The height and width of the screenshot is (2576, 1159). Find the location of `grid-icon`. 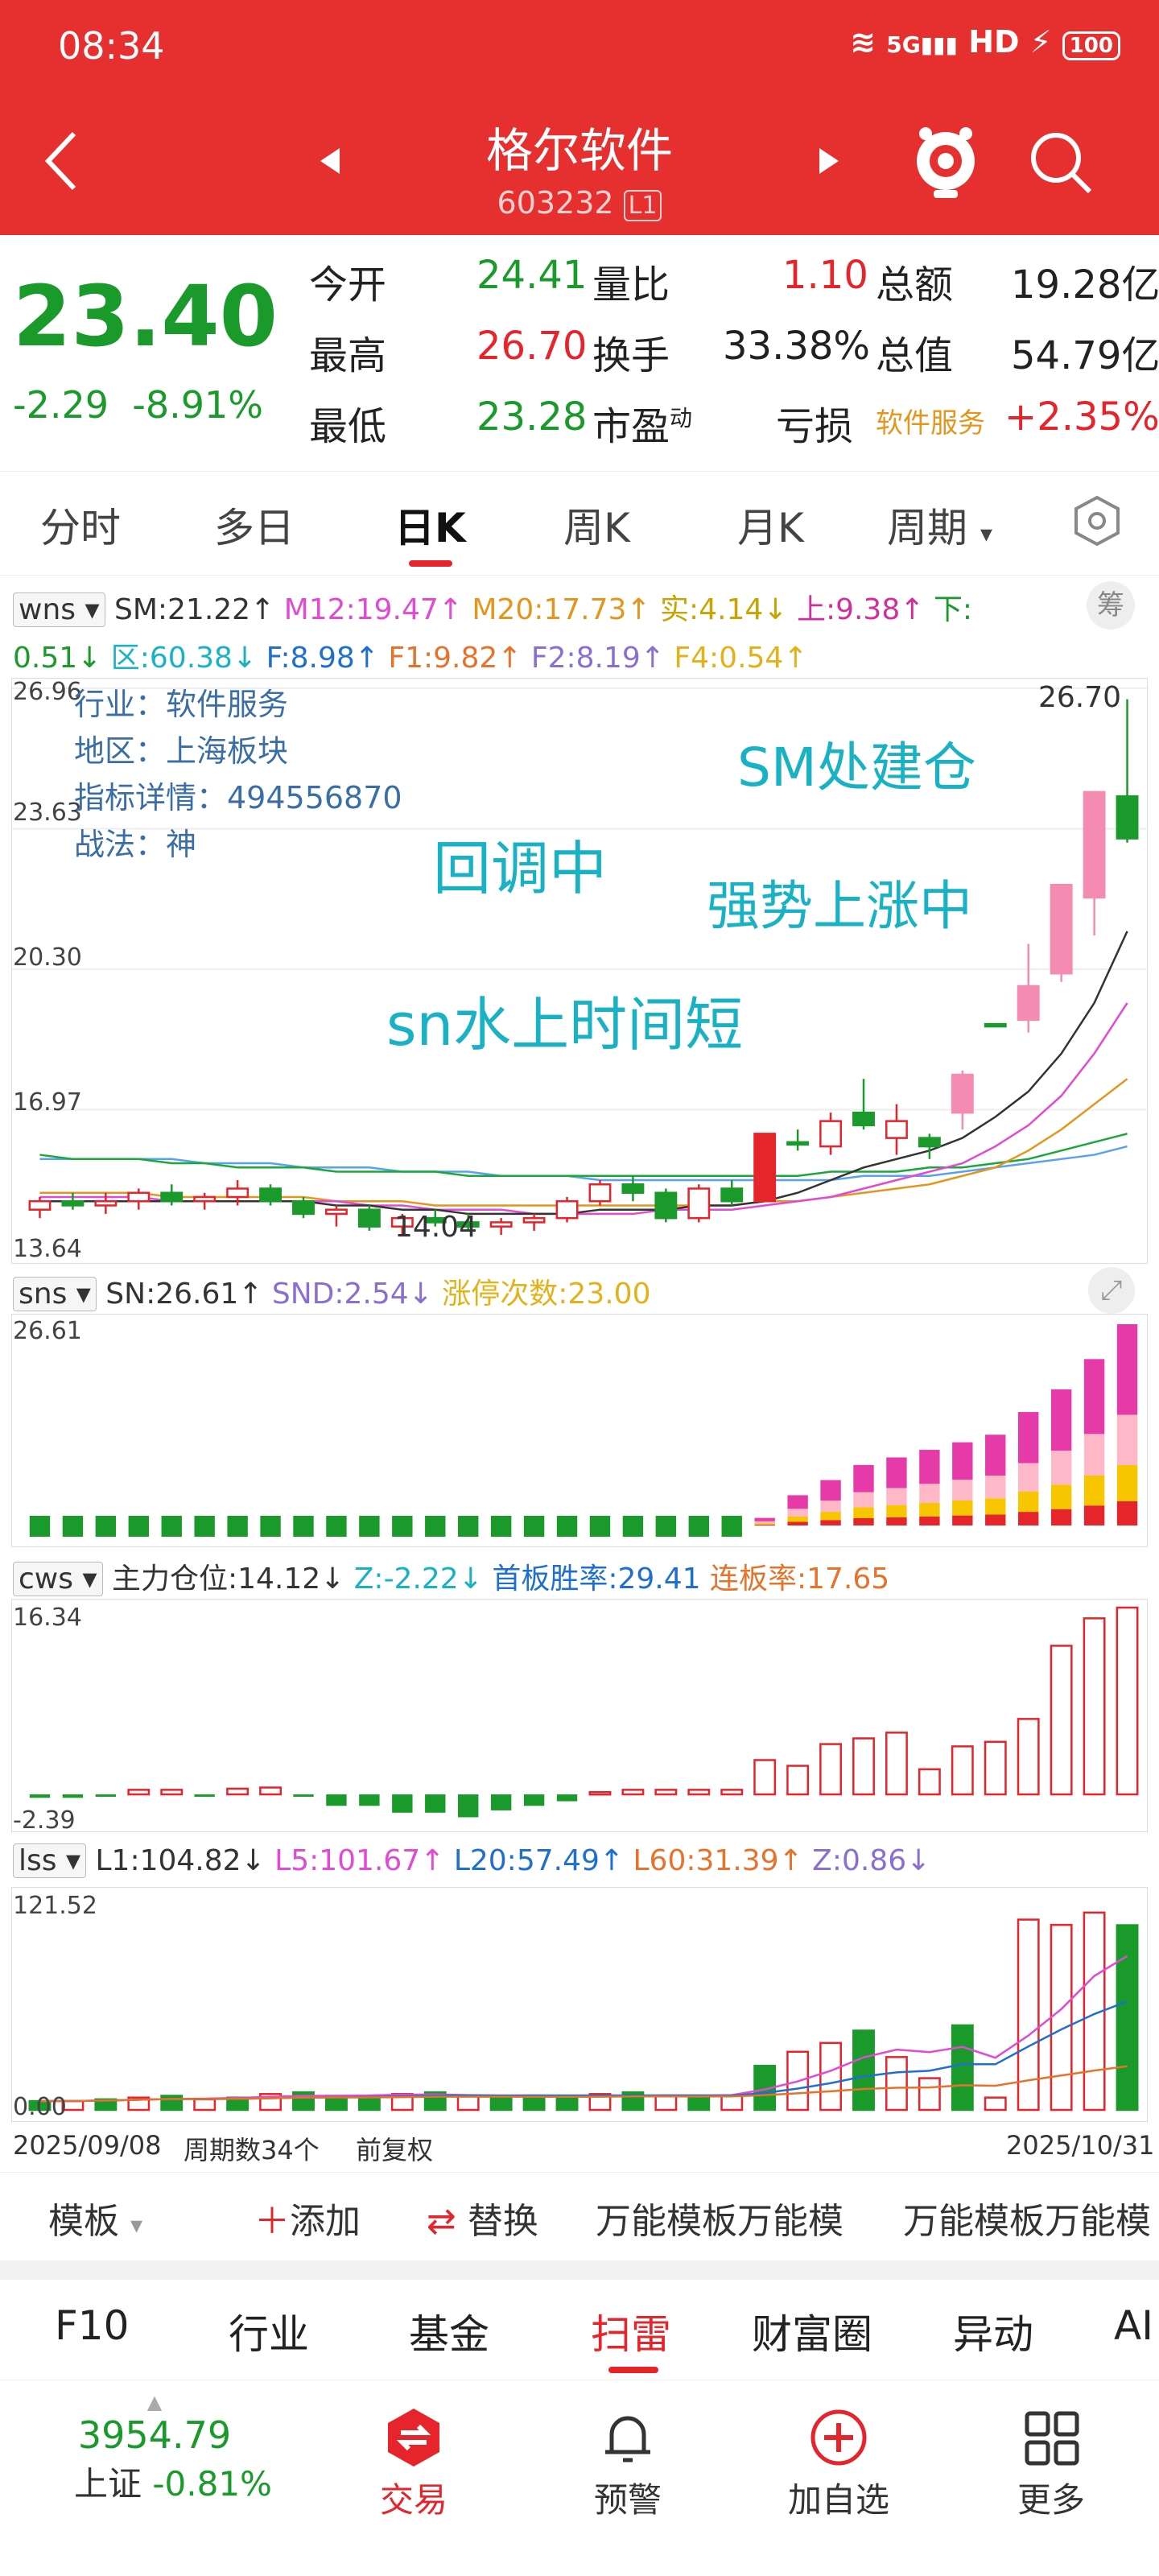

grid-icon is located at coordinates (1052, 2438).